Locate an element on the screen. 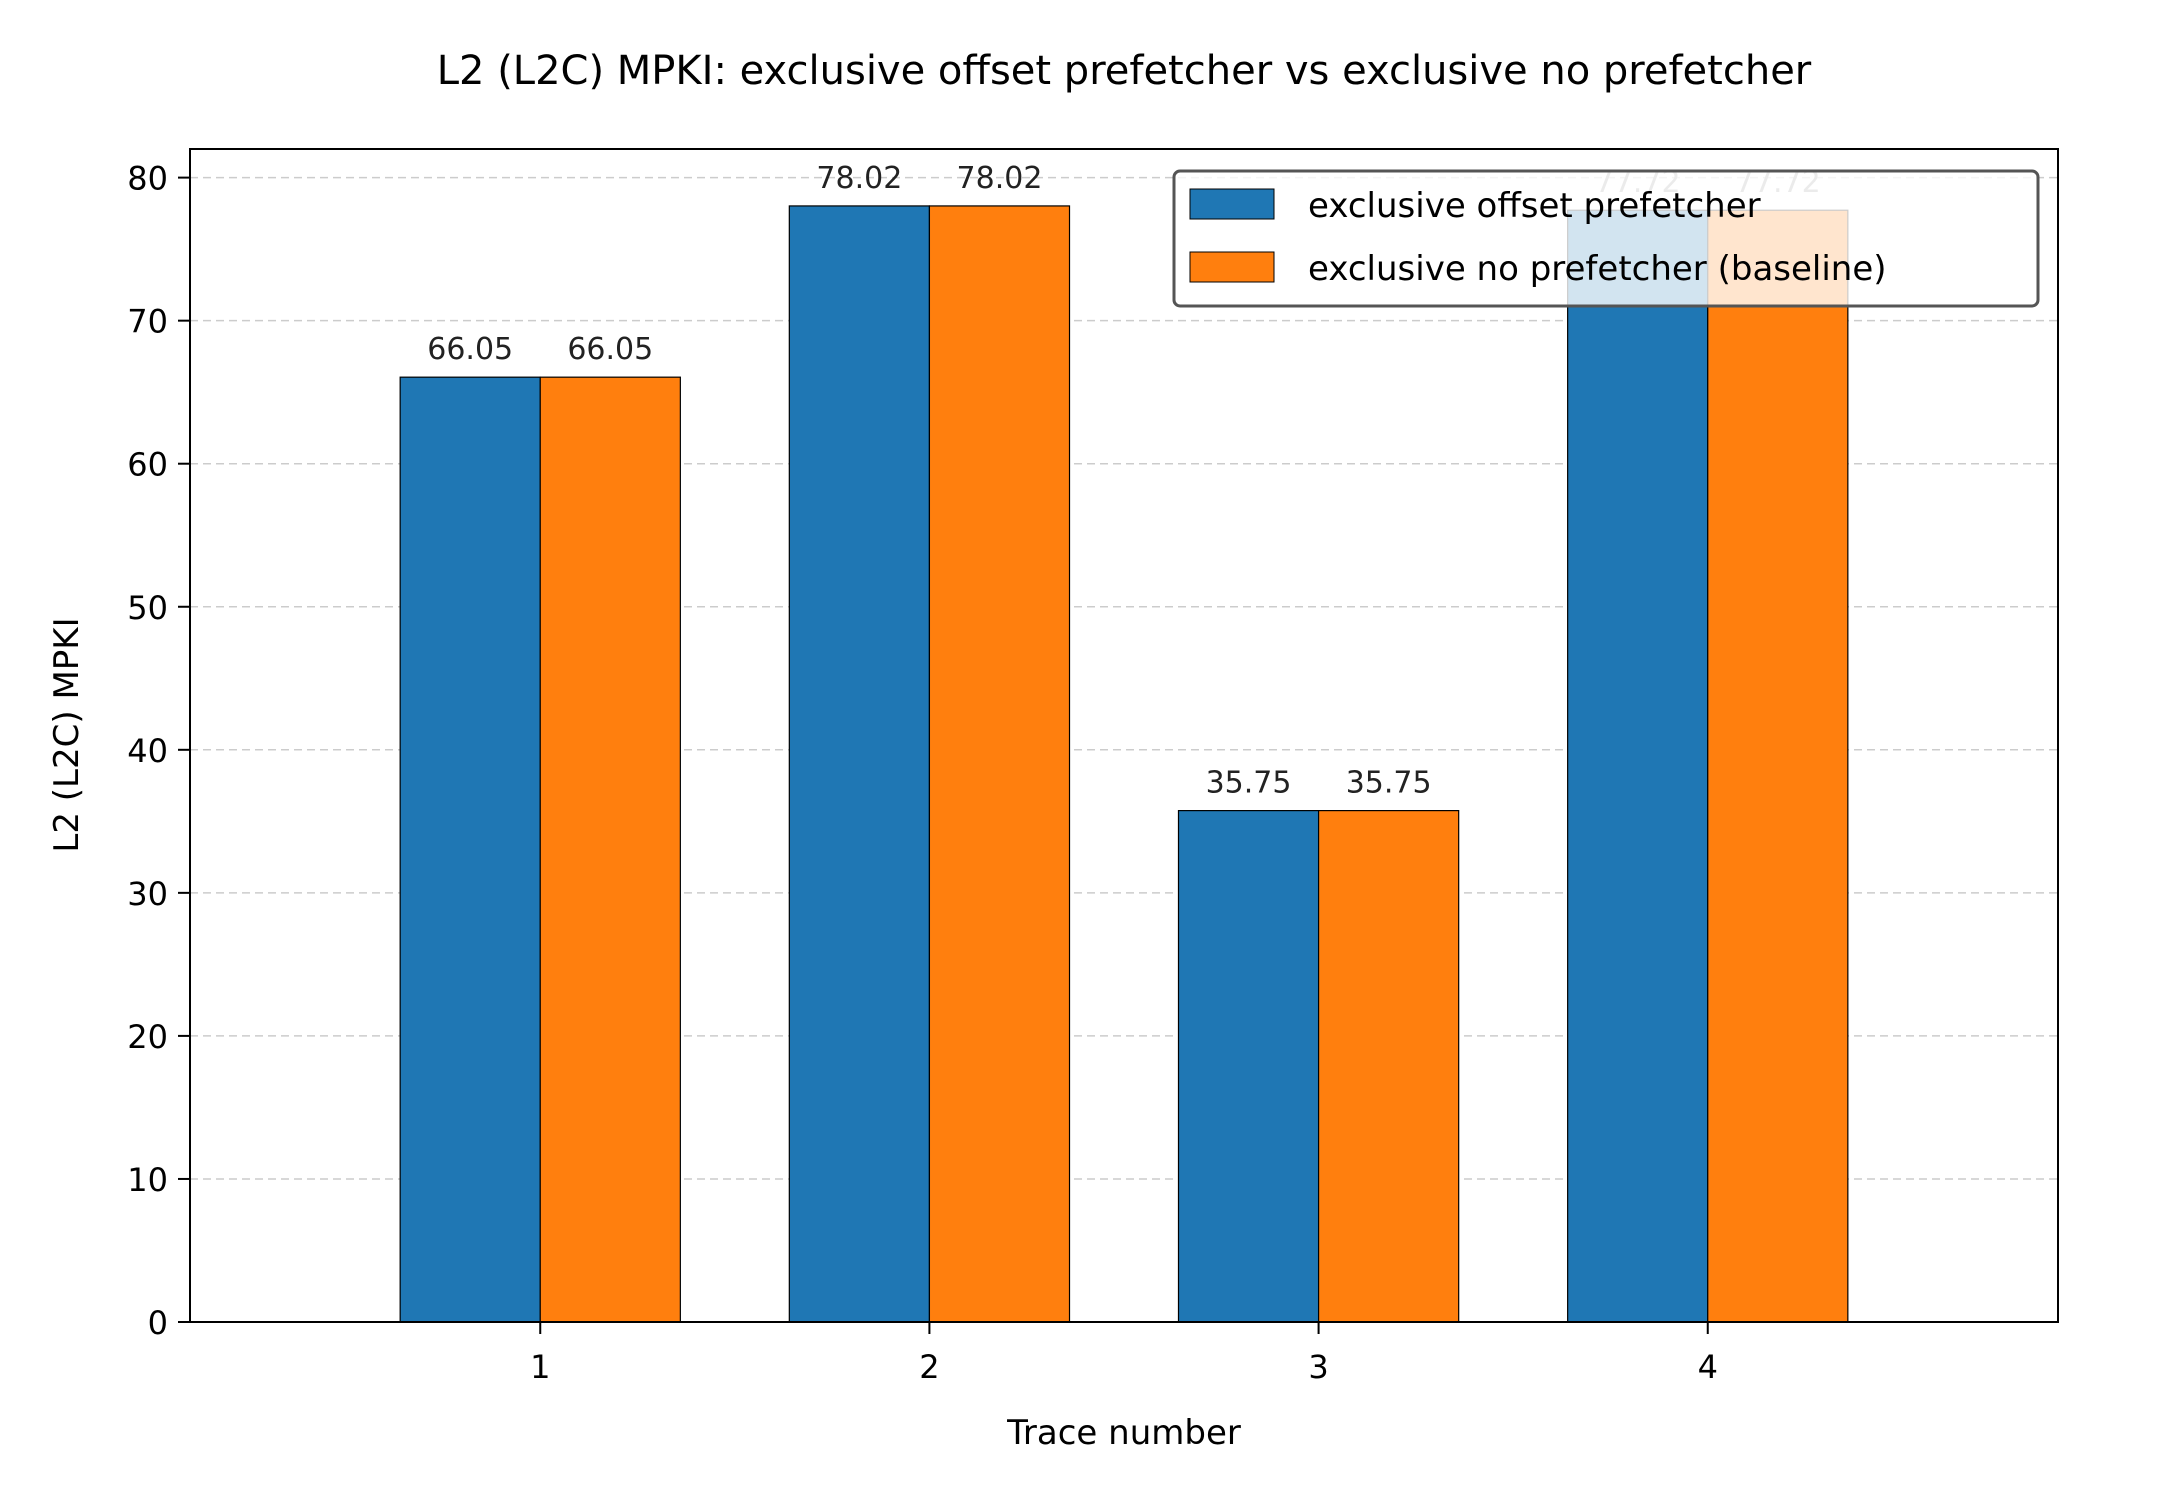 The image size is (2165, 1493). y-tick-label: 70 is located at coordinates (147, 322).